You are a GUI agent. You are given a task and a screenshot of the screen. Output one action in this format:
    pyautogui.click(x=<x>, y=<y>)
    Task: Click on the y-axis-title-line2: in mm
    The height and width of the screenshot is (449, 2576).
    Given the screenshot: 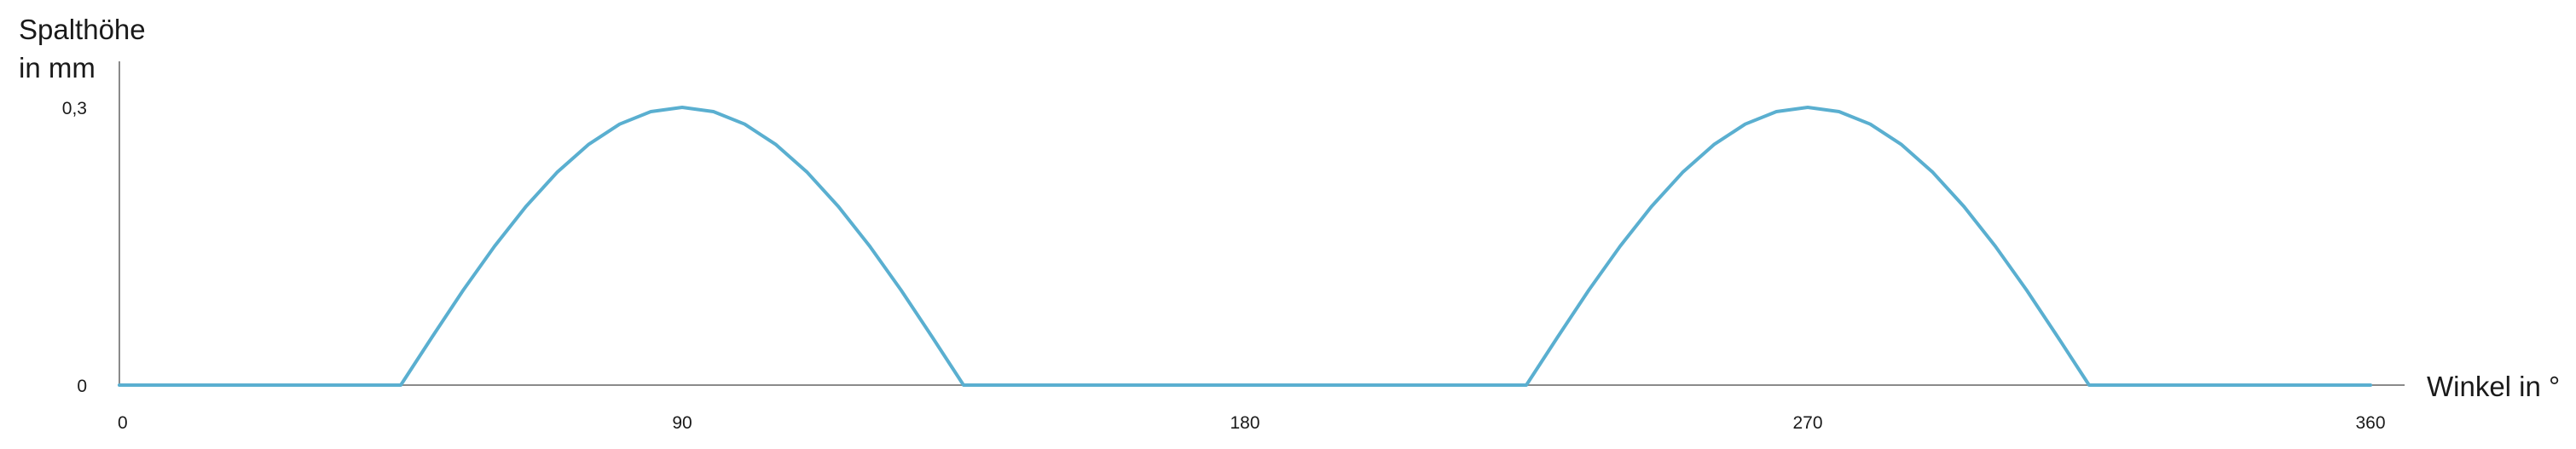 What is the action you would take?
    pyautogui.click(x=57, y=68)
    